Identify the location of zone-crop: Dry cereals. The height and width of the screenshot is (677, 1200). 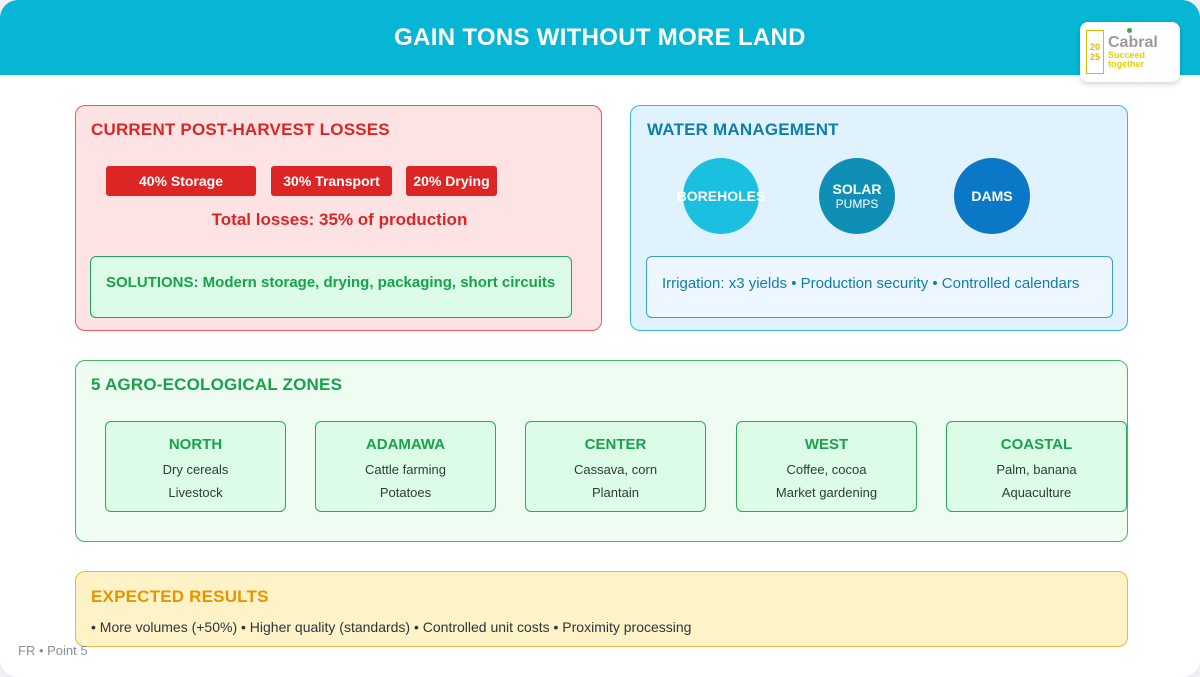
(195, 469).